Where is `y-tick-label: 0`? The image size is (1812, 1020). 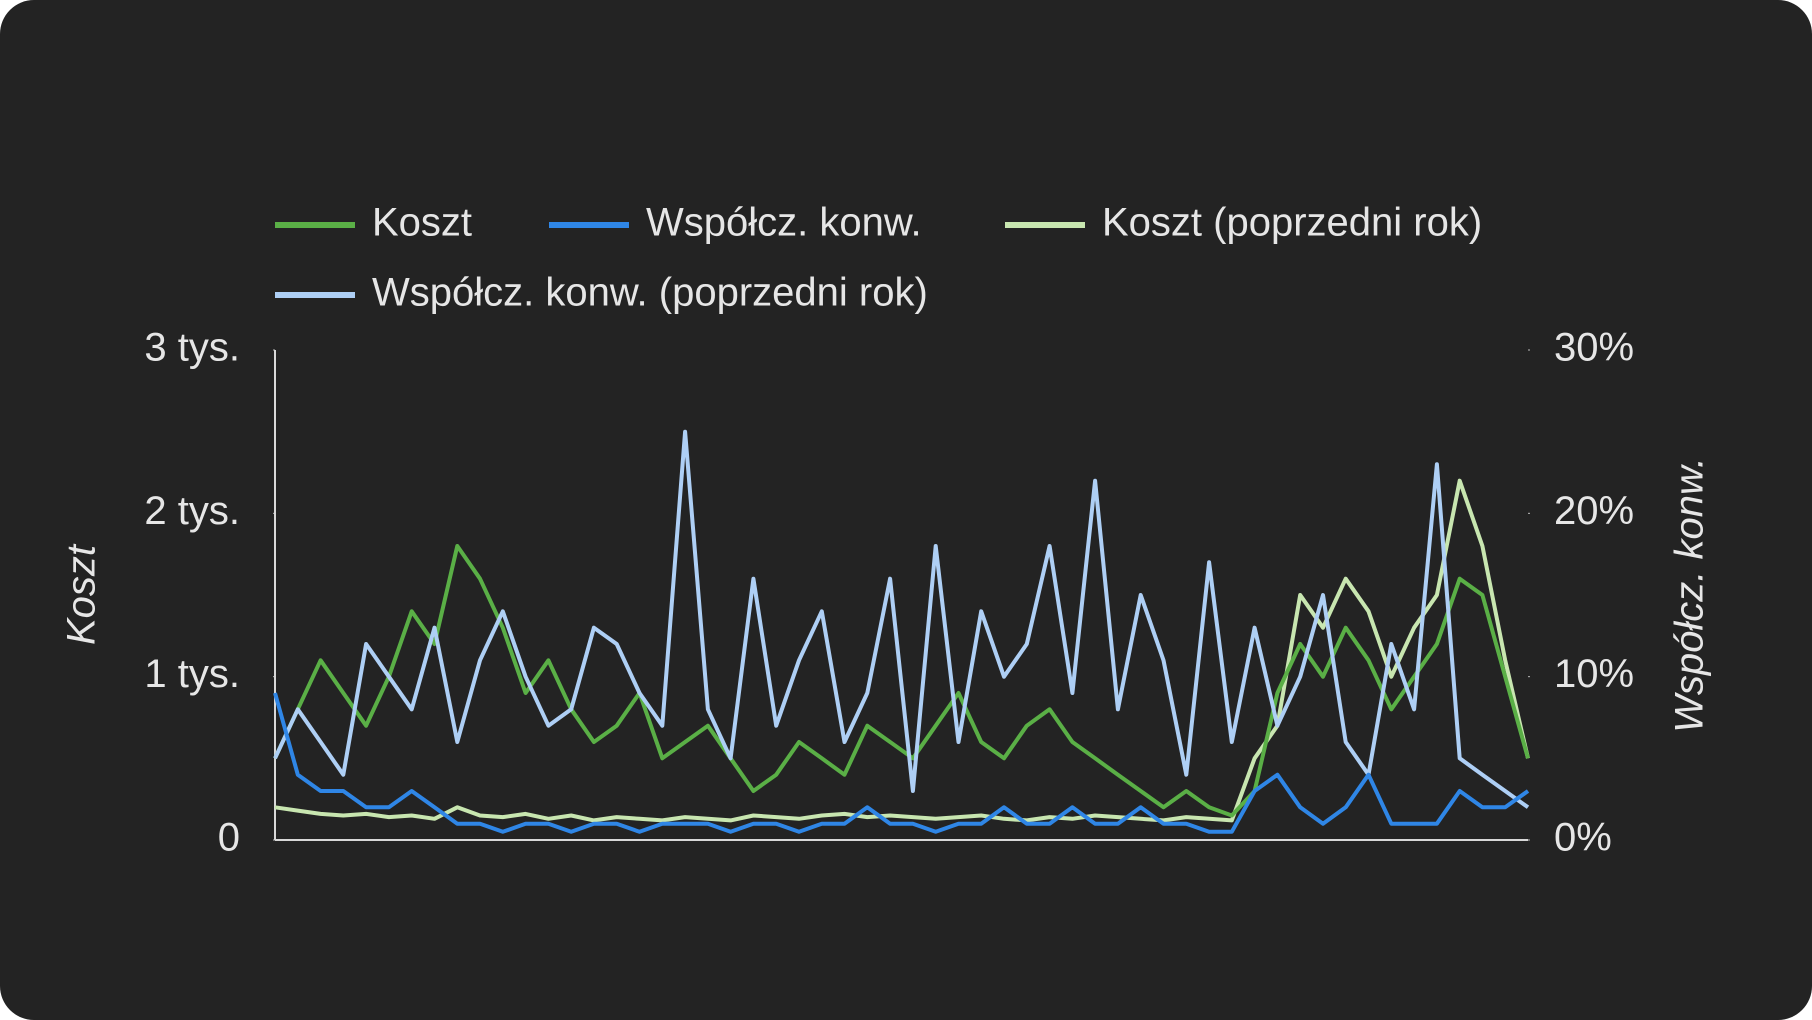 y-tick-label: 0 is located at coordinates (229, 838).